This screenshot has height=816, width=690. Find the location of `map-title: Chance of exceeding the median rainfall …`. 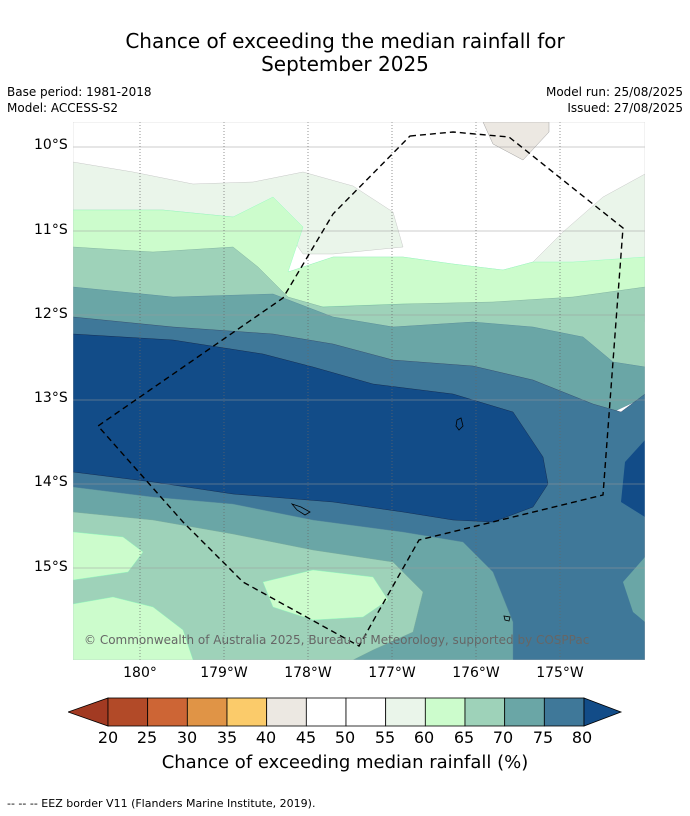

map-title: Chance of exceeding the median rainfall … is located at coordinates (345, 53).